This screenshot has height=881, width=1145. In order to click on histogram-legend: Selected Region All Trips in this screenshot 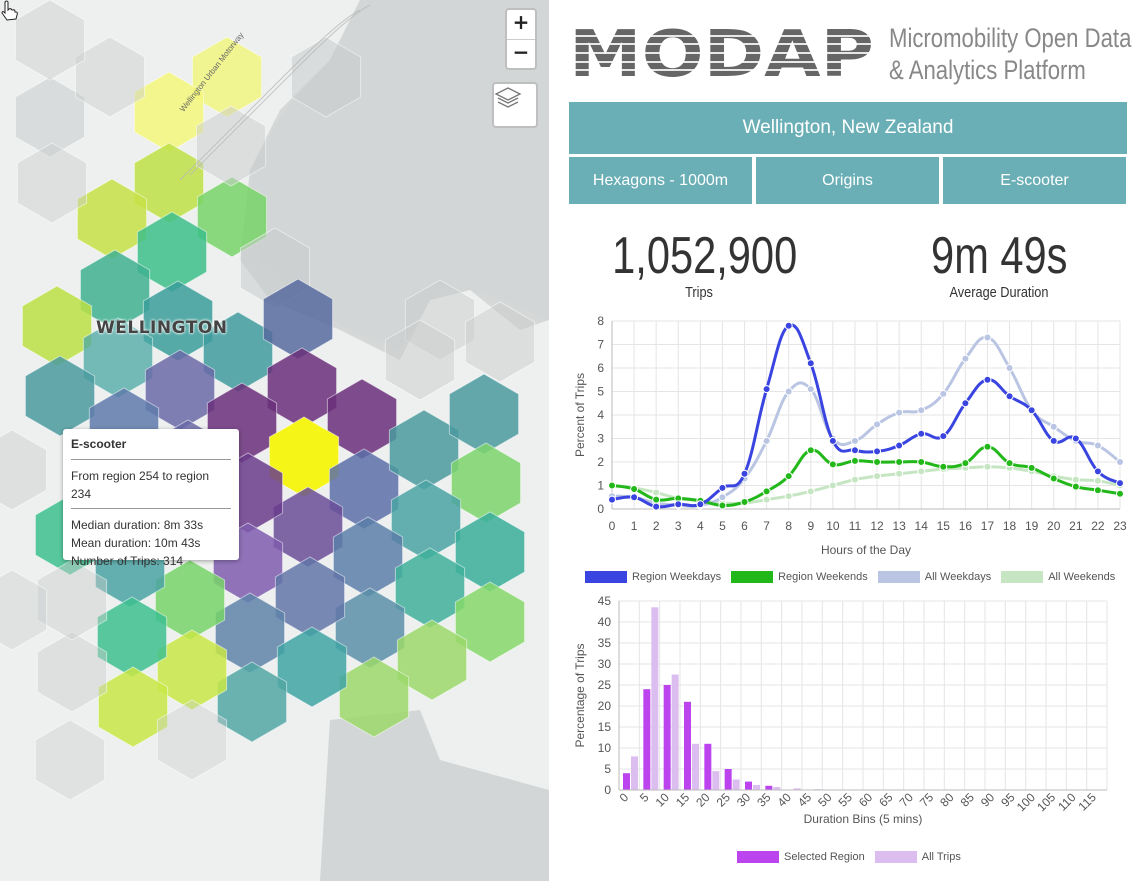, I will do `click(849, 857)`.